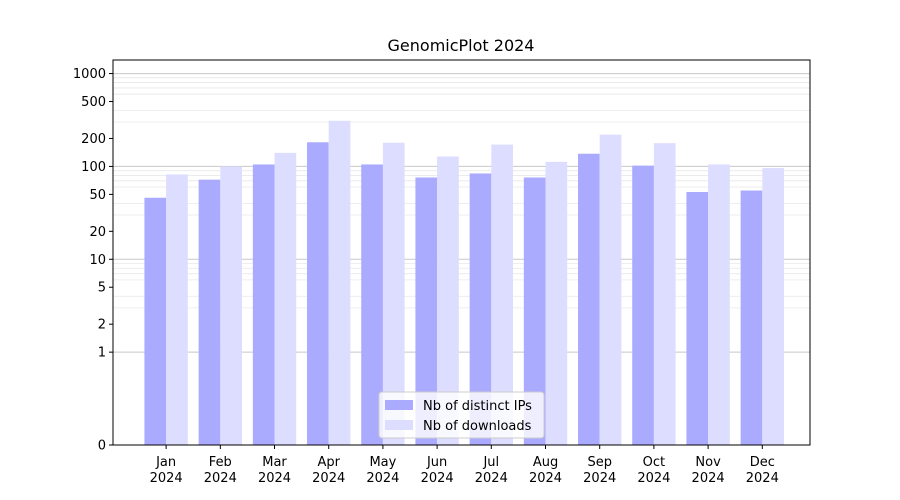  I want to click on y-tick-label: 2, so click(102, 325).